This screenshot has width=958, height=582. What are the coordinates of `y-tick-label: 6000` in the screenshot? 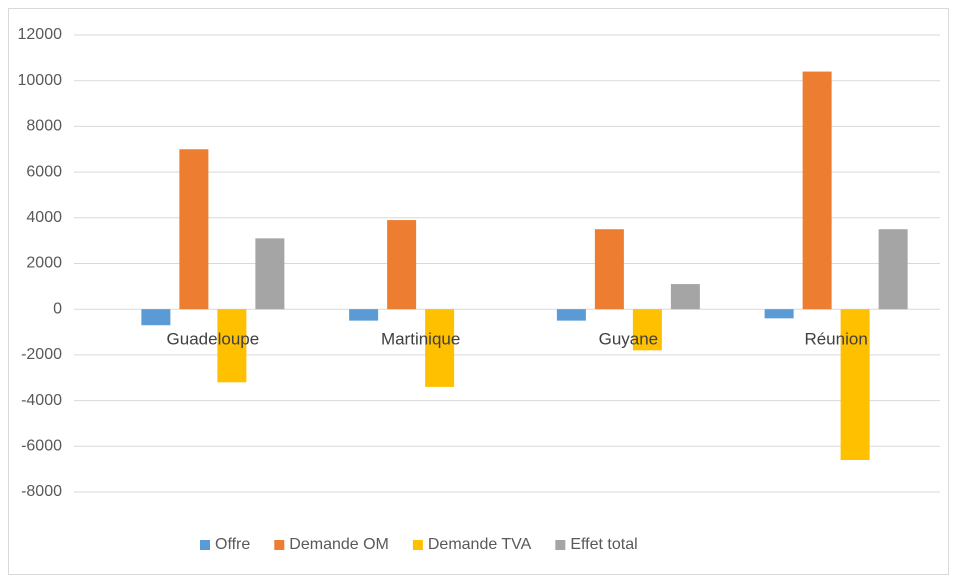 It's located at (44, 171).